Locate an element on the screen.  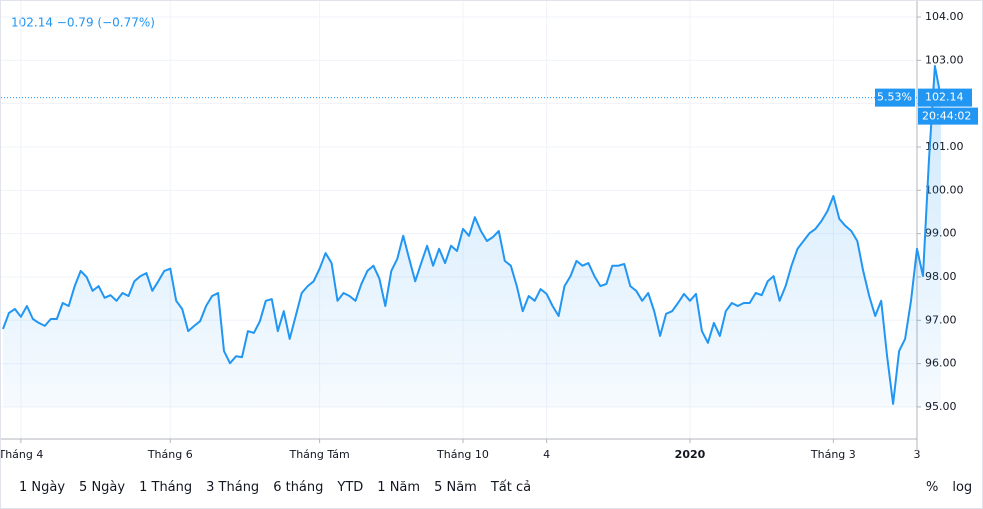
toolbar-button: 1 Năm is located at coordinates (399, 487).